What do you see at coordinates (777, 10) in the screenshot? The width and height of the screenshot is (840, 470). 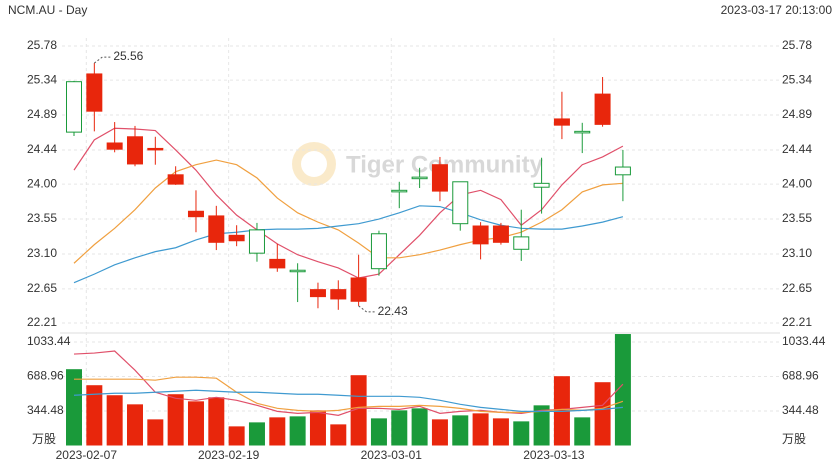 I see `timestamp: 2023-03-17 20:13:00` at bounding box center [777, 10].